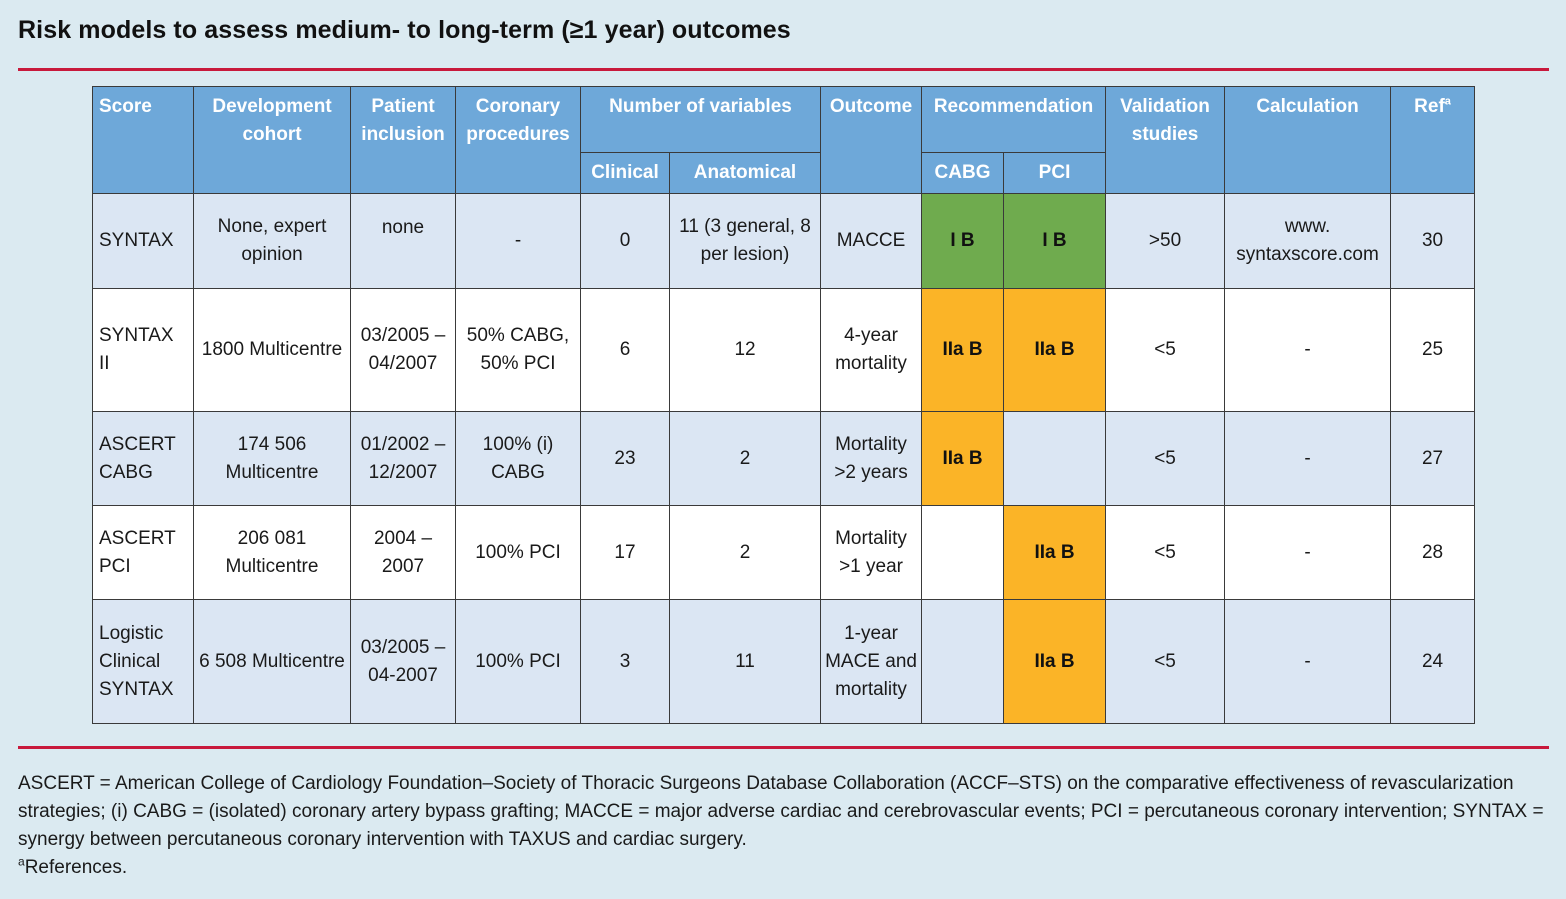 The height and width of the screenshot is (899, 1566). I want to click on header-score: Score, so click(143, 140).